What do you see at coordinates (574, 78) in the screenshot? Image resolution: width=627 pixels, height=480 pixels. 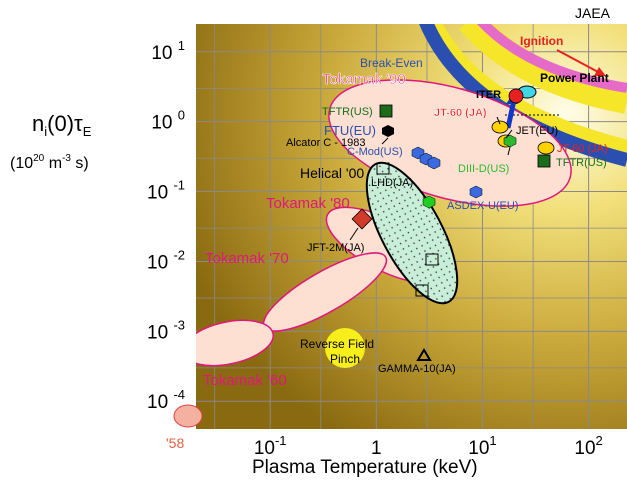 I see `power-plant-label: Power Plant` at bounding box center [574, 78].